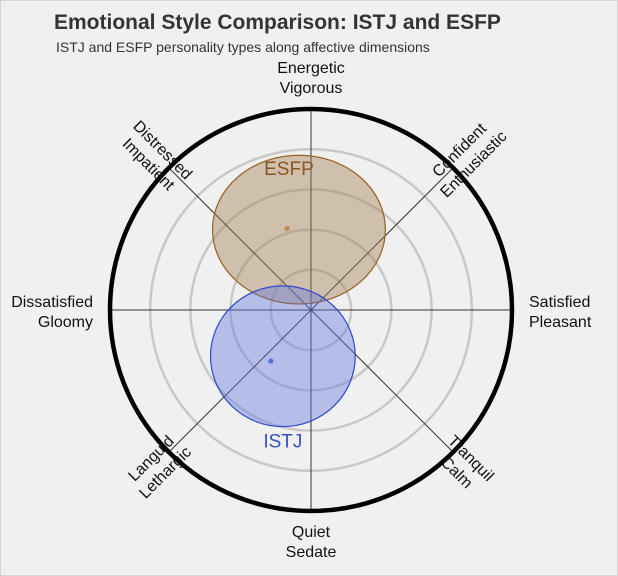 This screenshot has height=576, width=618. Describe the element at coordinates (289, 169) in the screenshot. I see `esfp-label: ESFP` at that location.